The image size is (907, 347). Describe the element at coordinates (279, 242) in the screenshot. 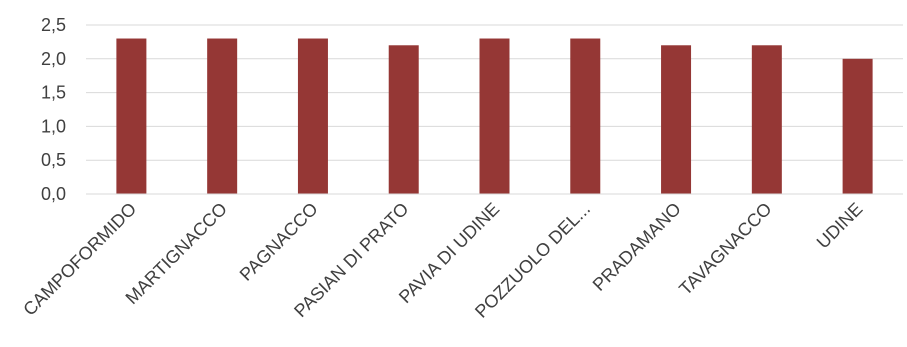

I see `x-category-label: PAGNACCO` at that location.